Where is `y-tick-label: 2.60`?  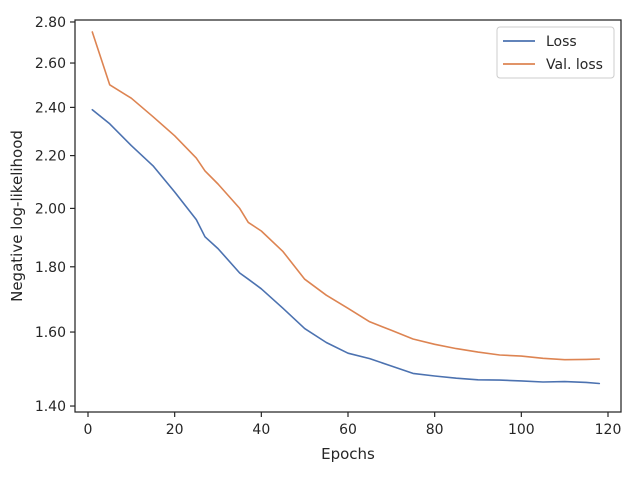 y-tick-label: 2.60 is located at coordinates (50, 64).